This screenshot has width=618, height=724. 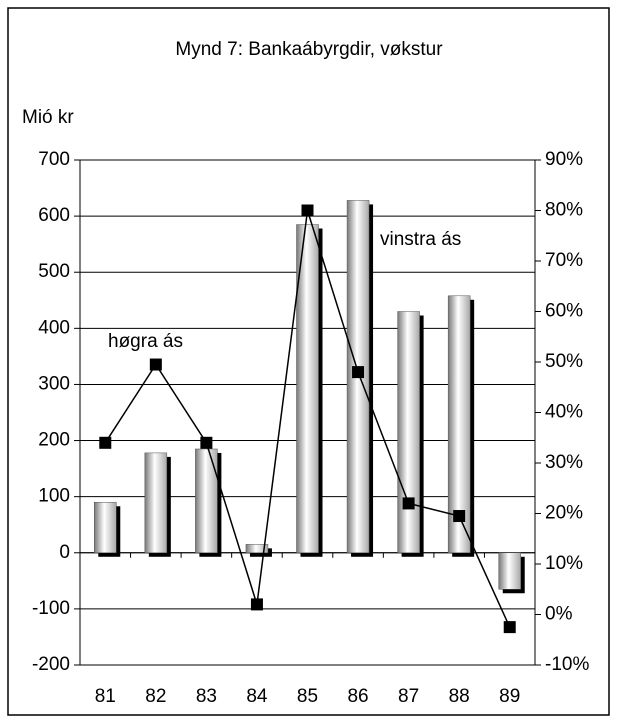 I want to click on y-tick-label: 600, so click(x=54, y=215).